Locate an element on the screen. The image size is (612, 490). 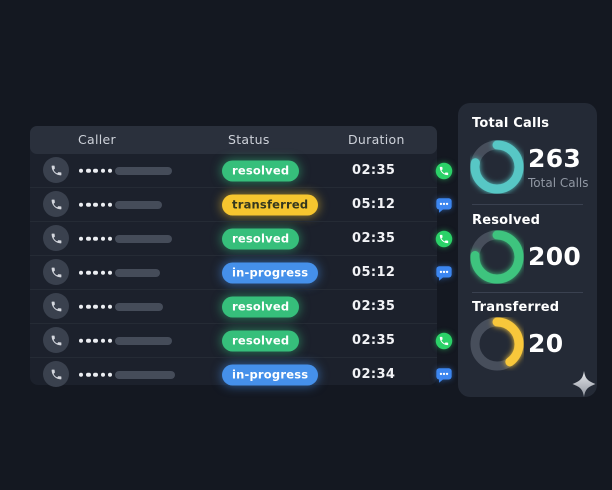
column-header-status: Status is located at coordinates (249, 139).